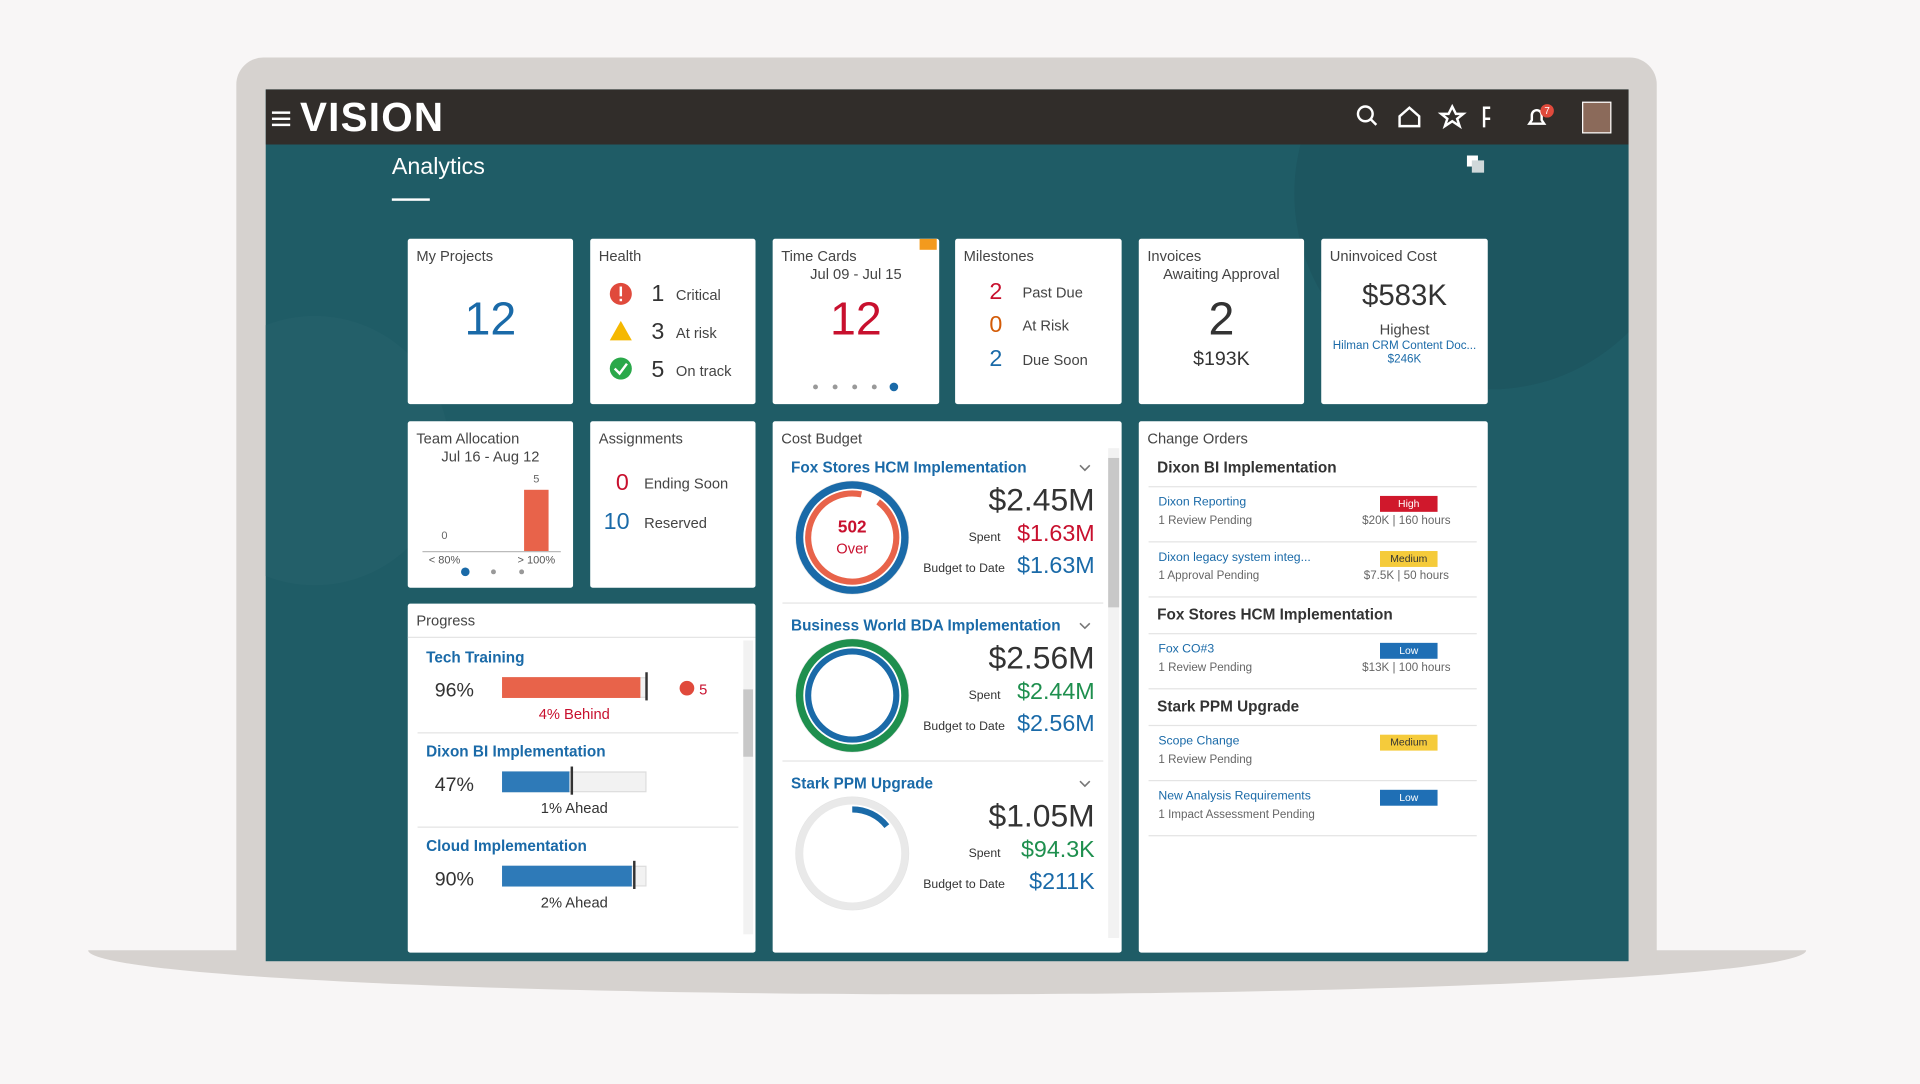  I want to click on order-name: Dixon Reporting, so click(1202, 502).